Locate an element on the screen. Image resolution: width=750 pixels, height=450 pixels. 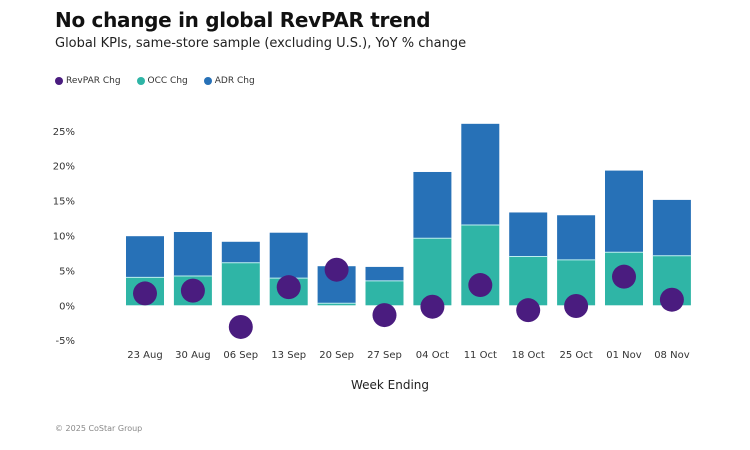
x-tick-label: 20 Sep is located at coordinates (336, 355).